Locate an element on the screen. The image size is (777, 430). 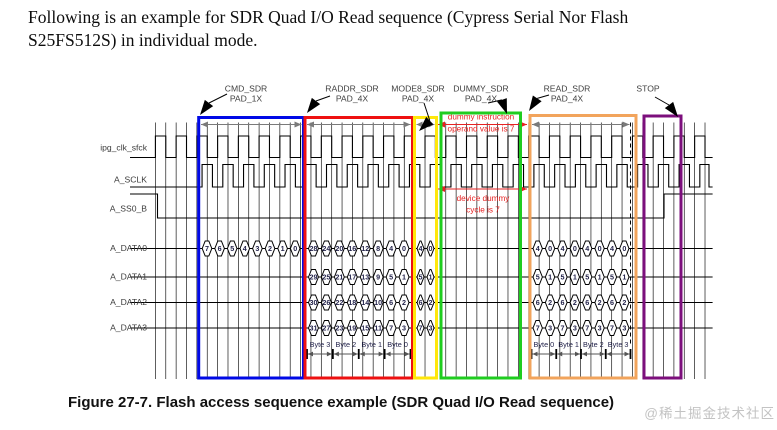
pointer-line-raddr is located at coordinates (323, 98).